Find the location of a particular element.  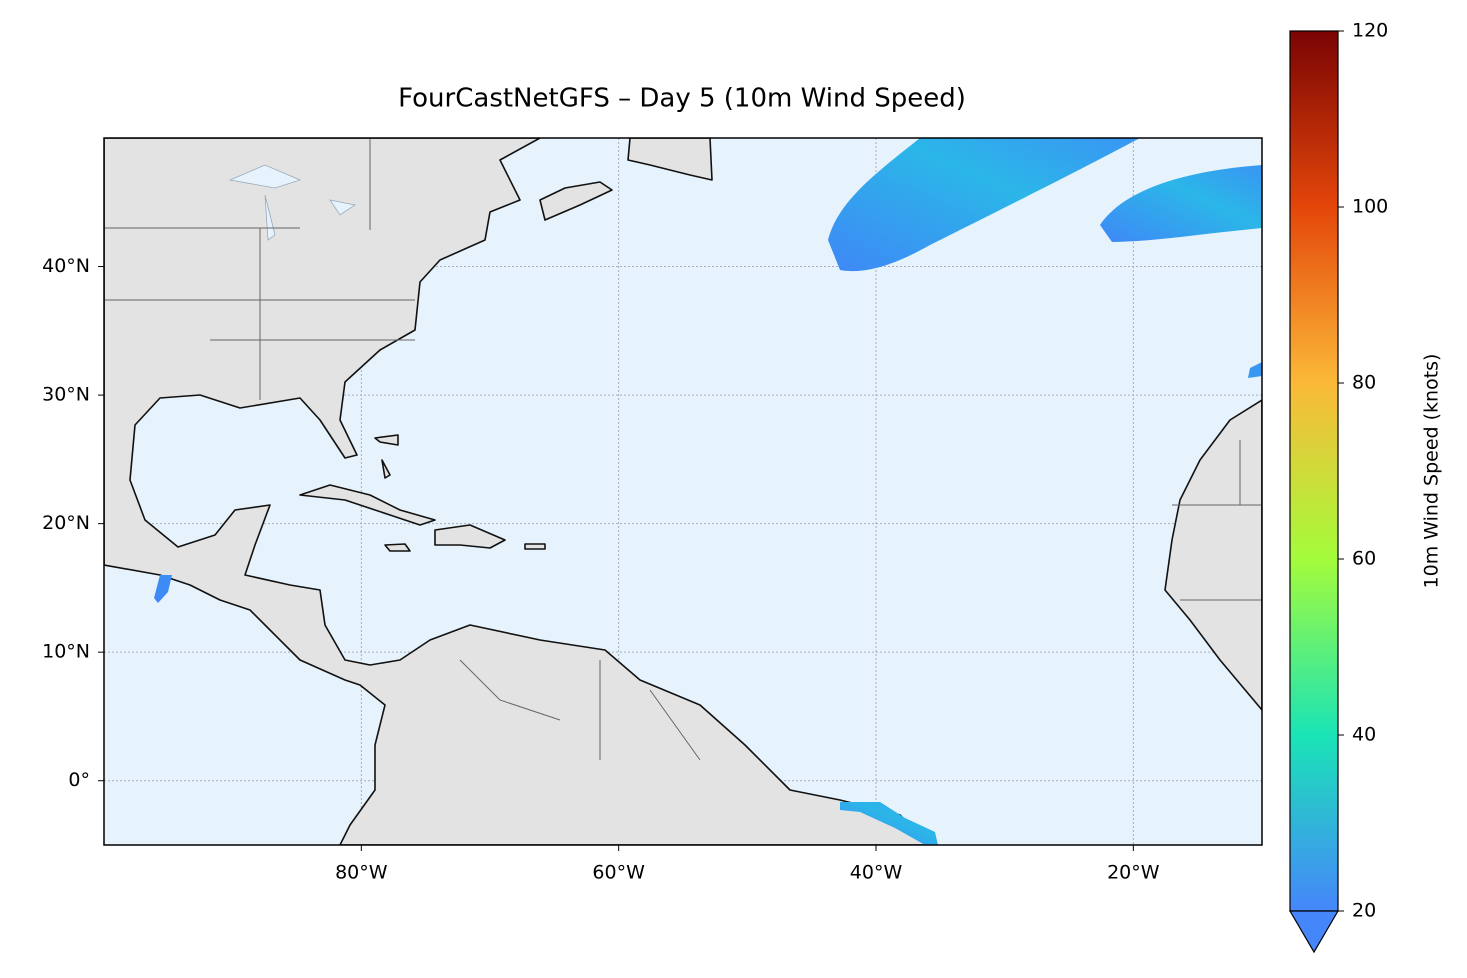

map-title: FourCastNetGFS – Day 5 (10m Wind Speed) is located at coordinates (682, 99).